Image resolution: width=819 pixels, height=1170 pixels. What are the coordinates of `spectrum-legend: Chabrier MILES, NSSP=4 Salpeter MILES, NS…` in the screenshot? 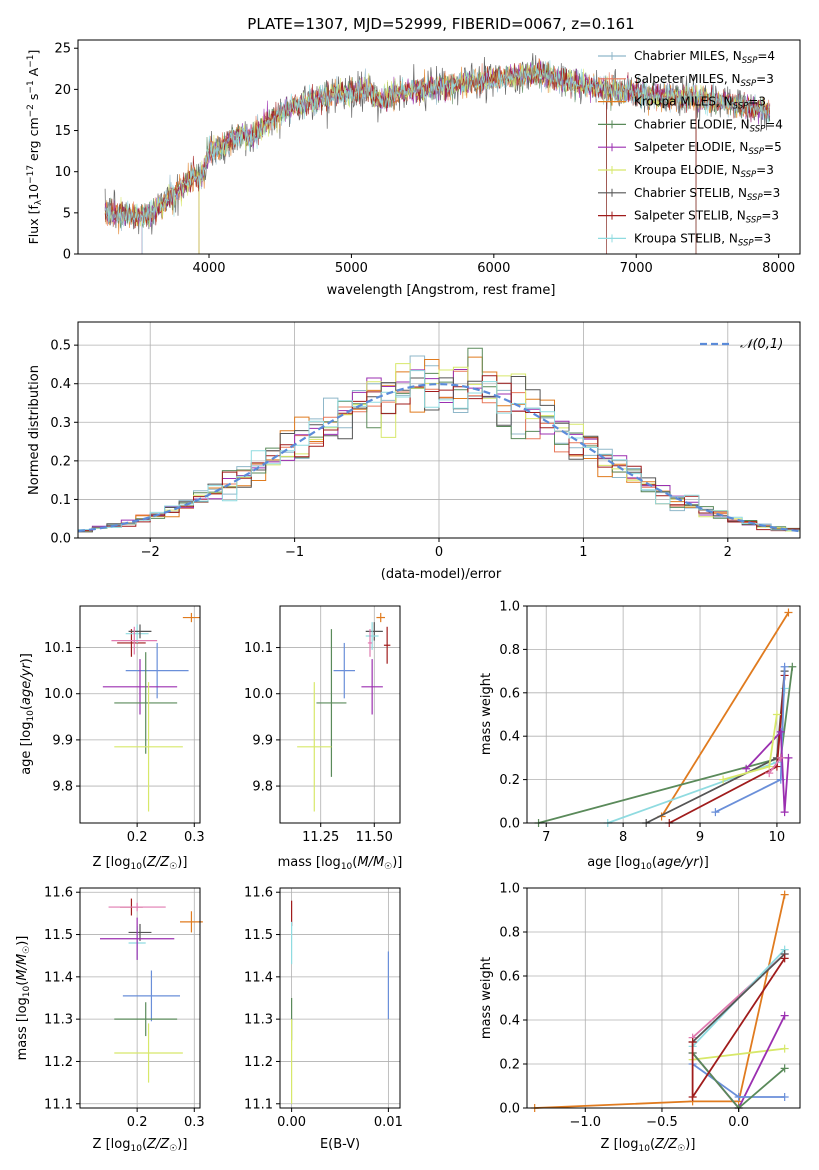 It's located at (690, 148).